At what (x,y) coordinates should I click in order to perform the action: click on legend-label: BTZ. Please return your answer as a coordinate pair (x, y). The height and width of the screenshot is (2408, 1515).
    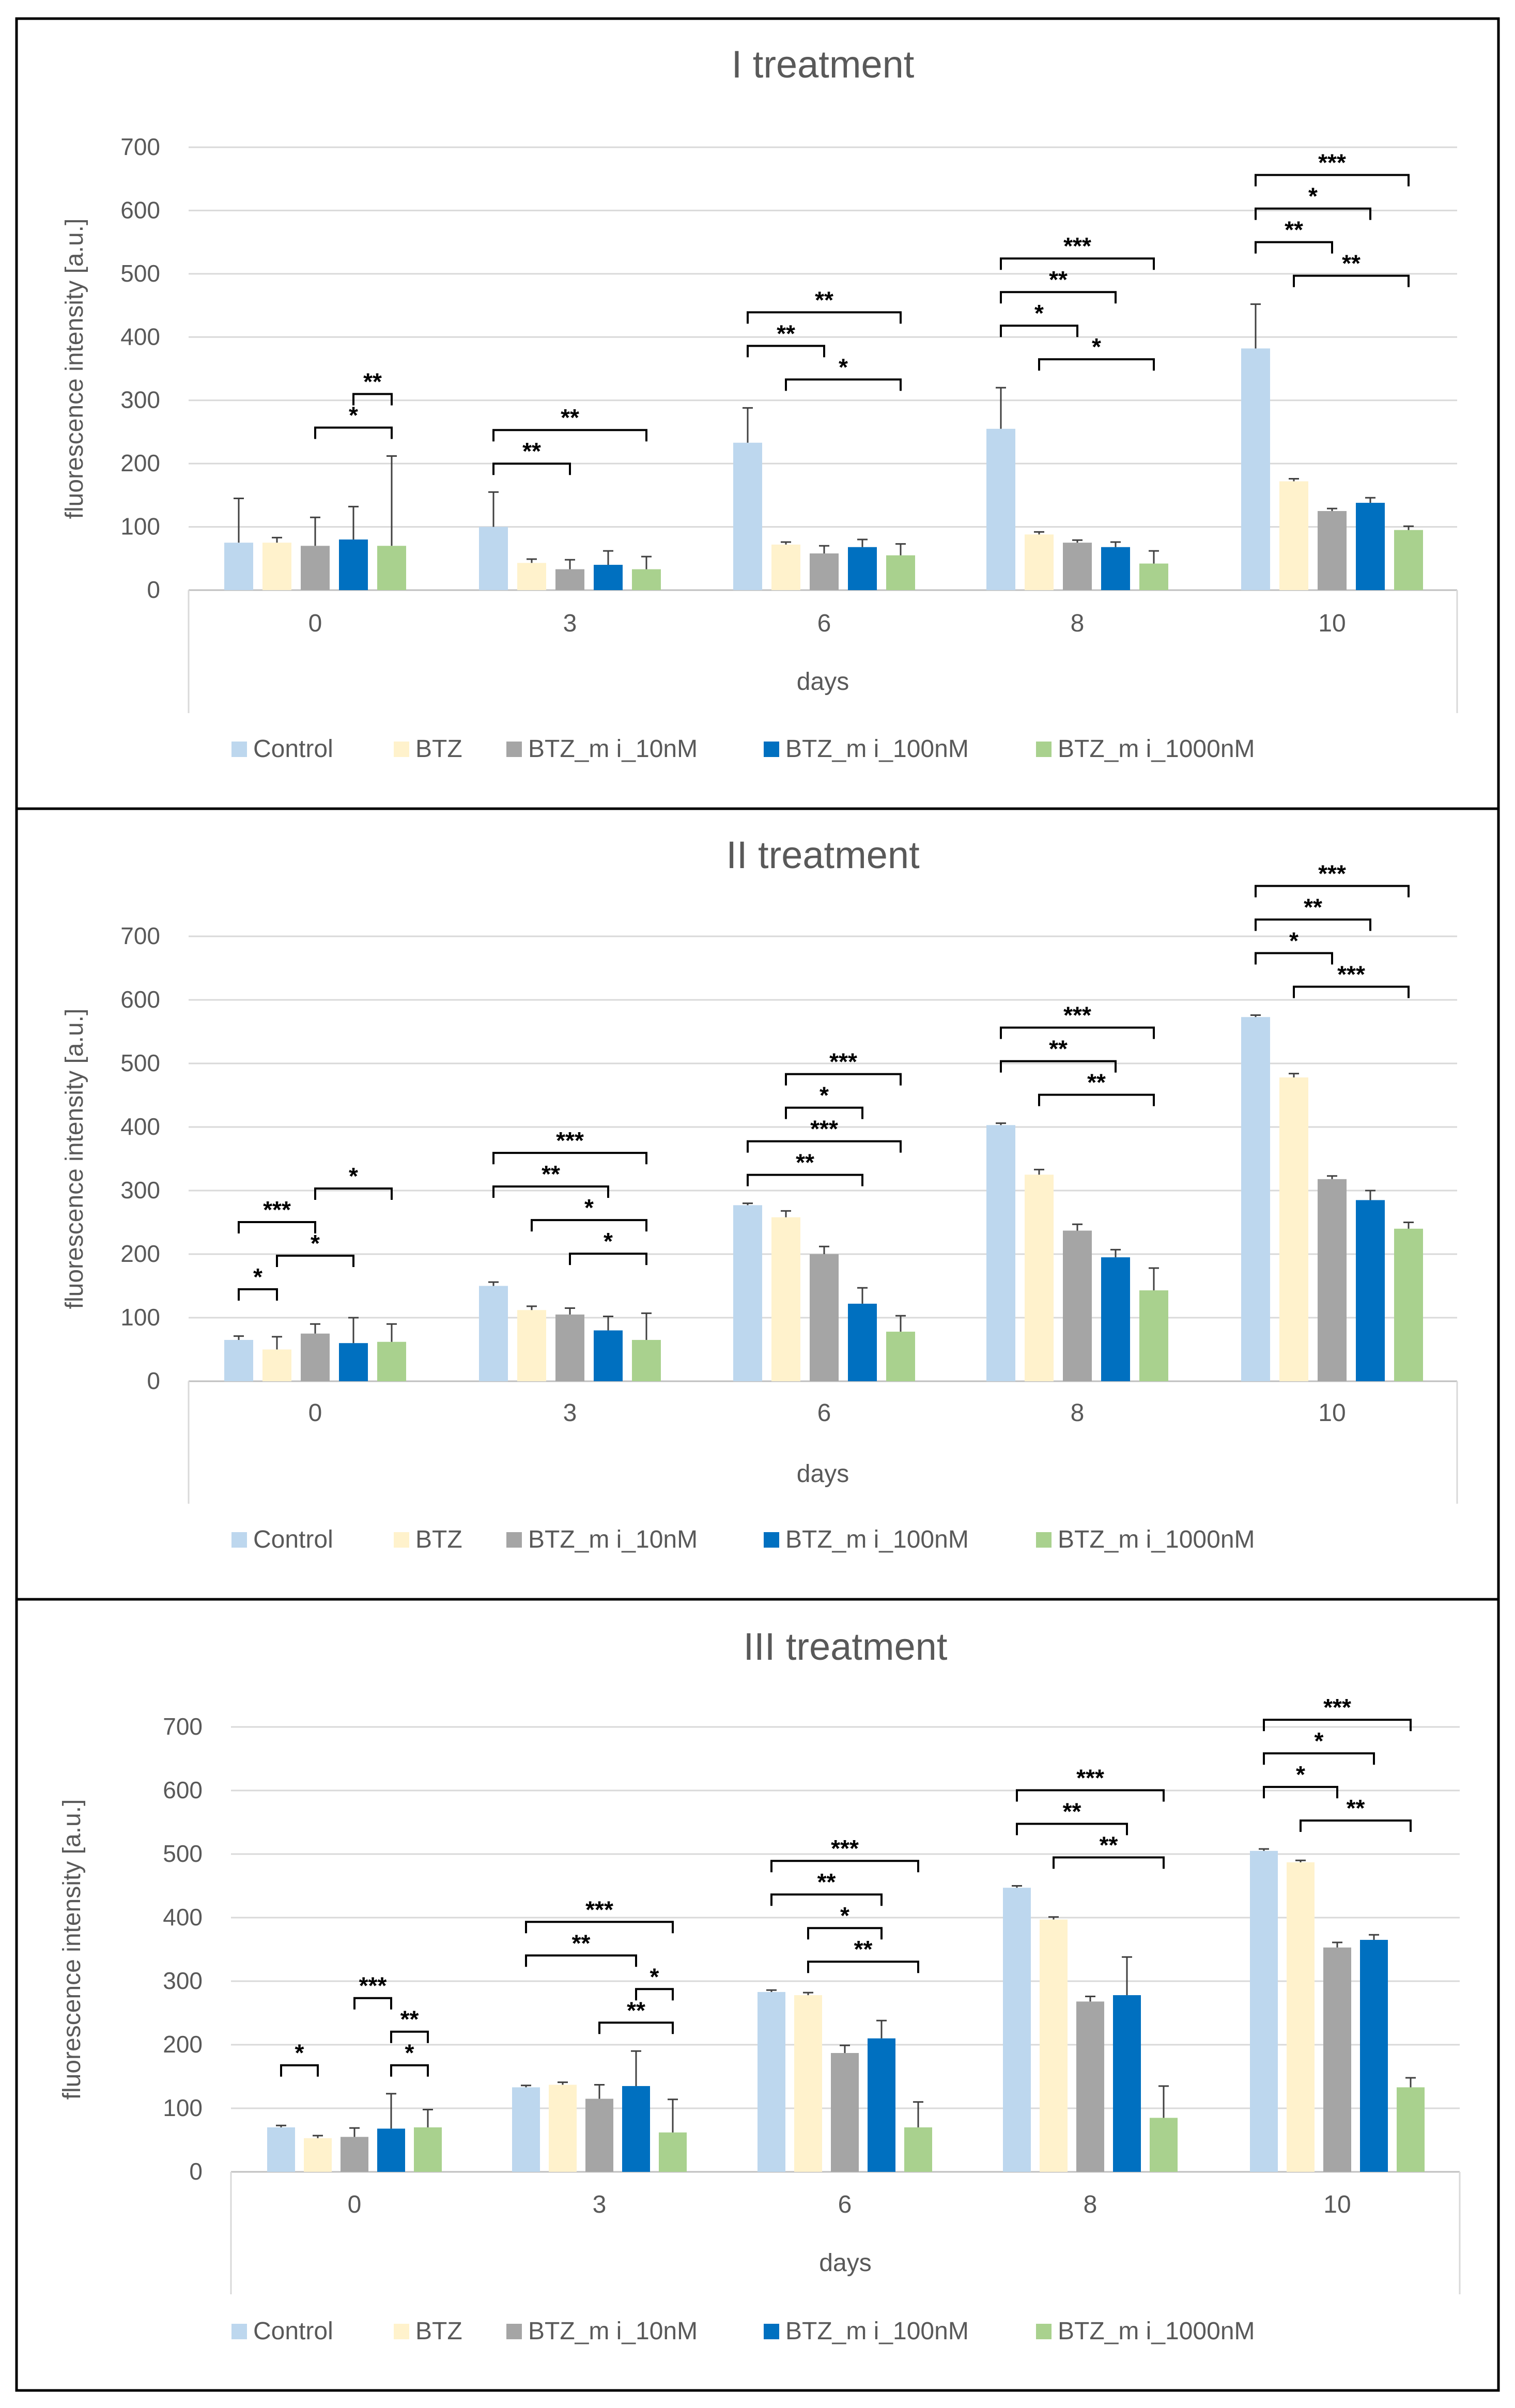
    Looking at the image, I should click on (438, 2331).